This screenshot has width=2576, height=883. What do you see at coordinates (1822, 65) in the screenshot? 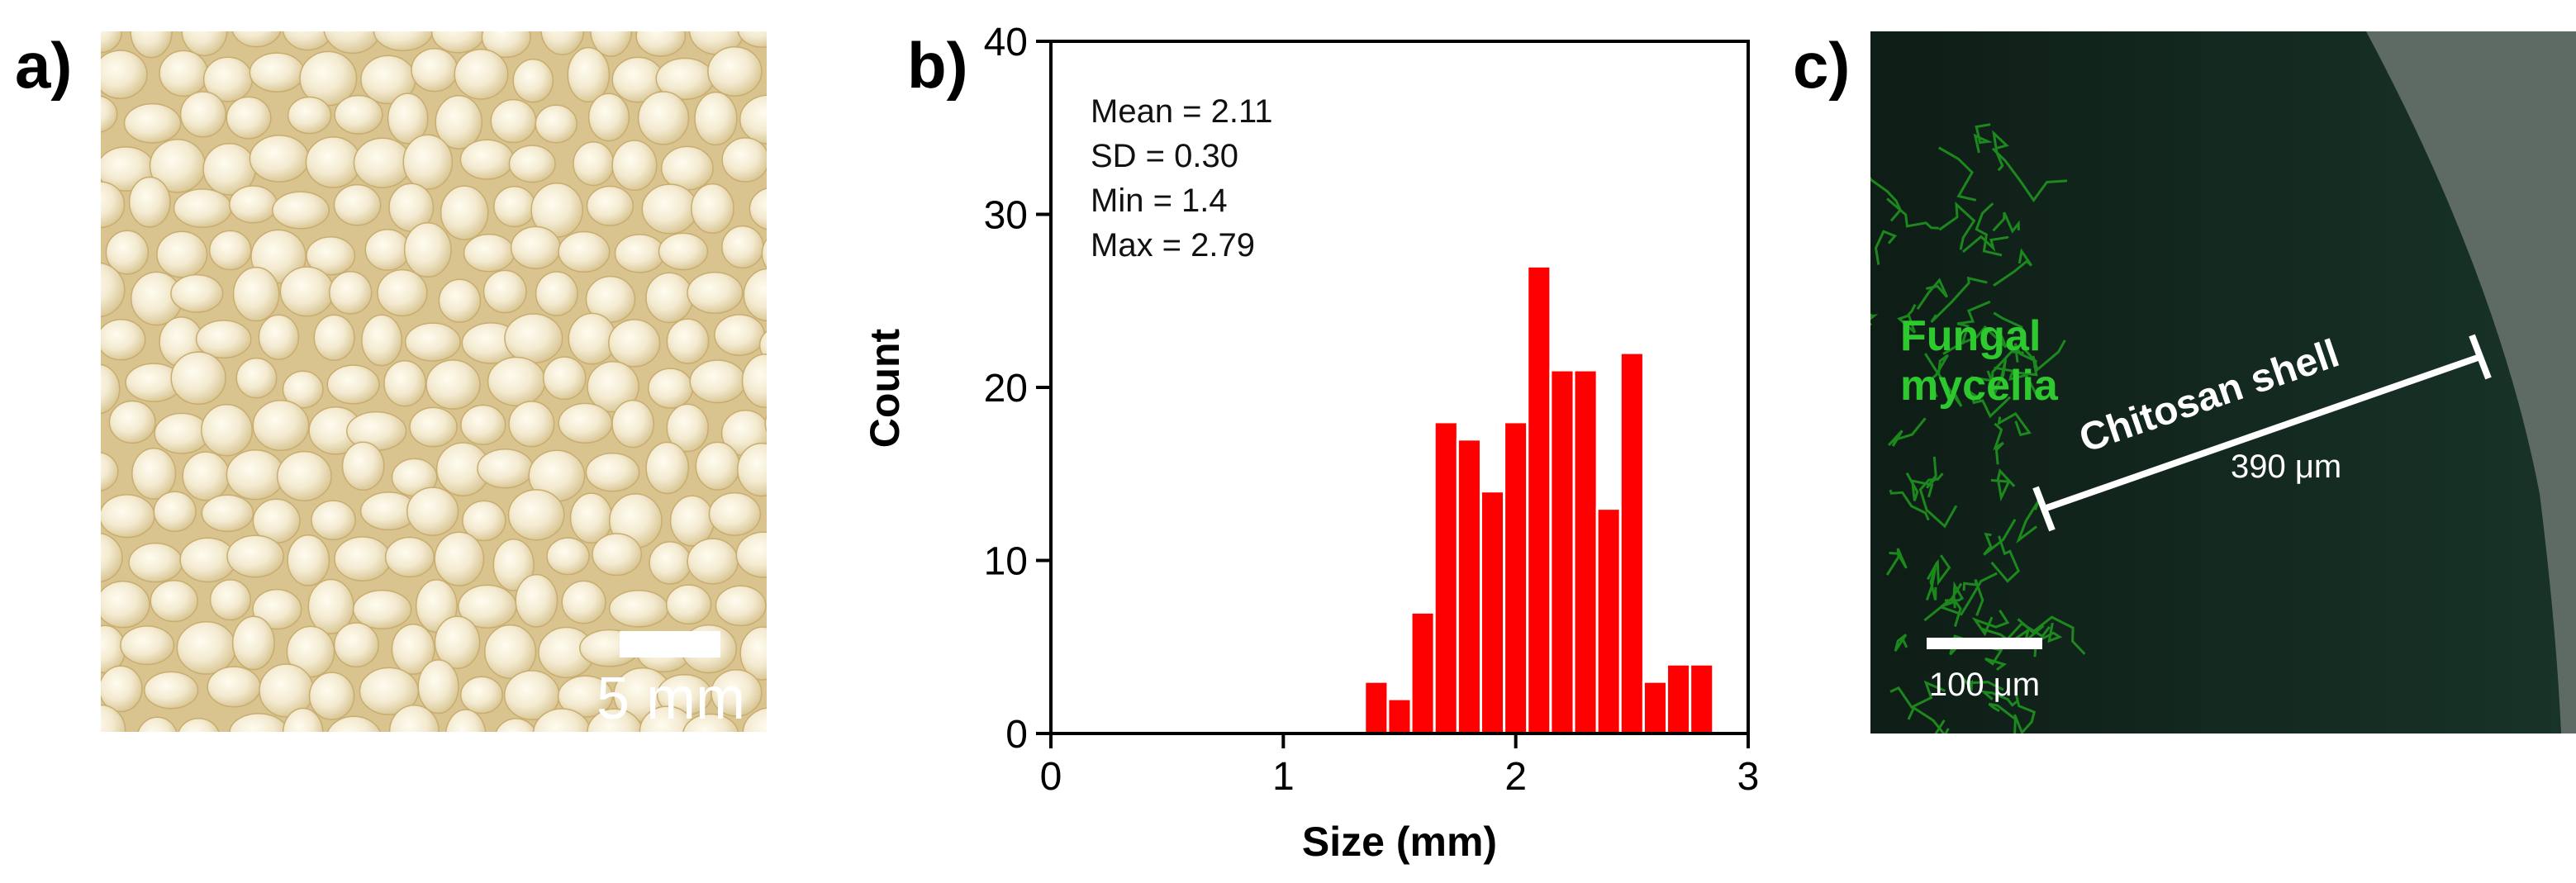
I see `panel-label-c: c)` at bounding box center [1822, 65].